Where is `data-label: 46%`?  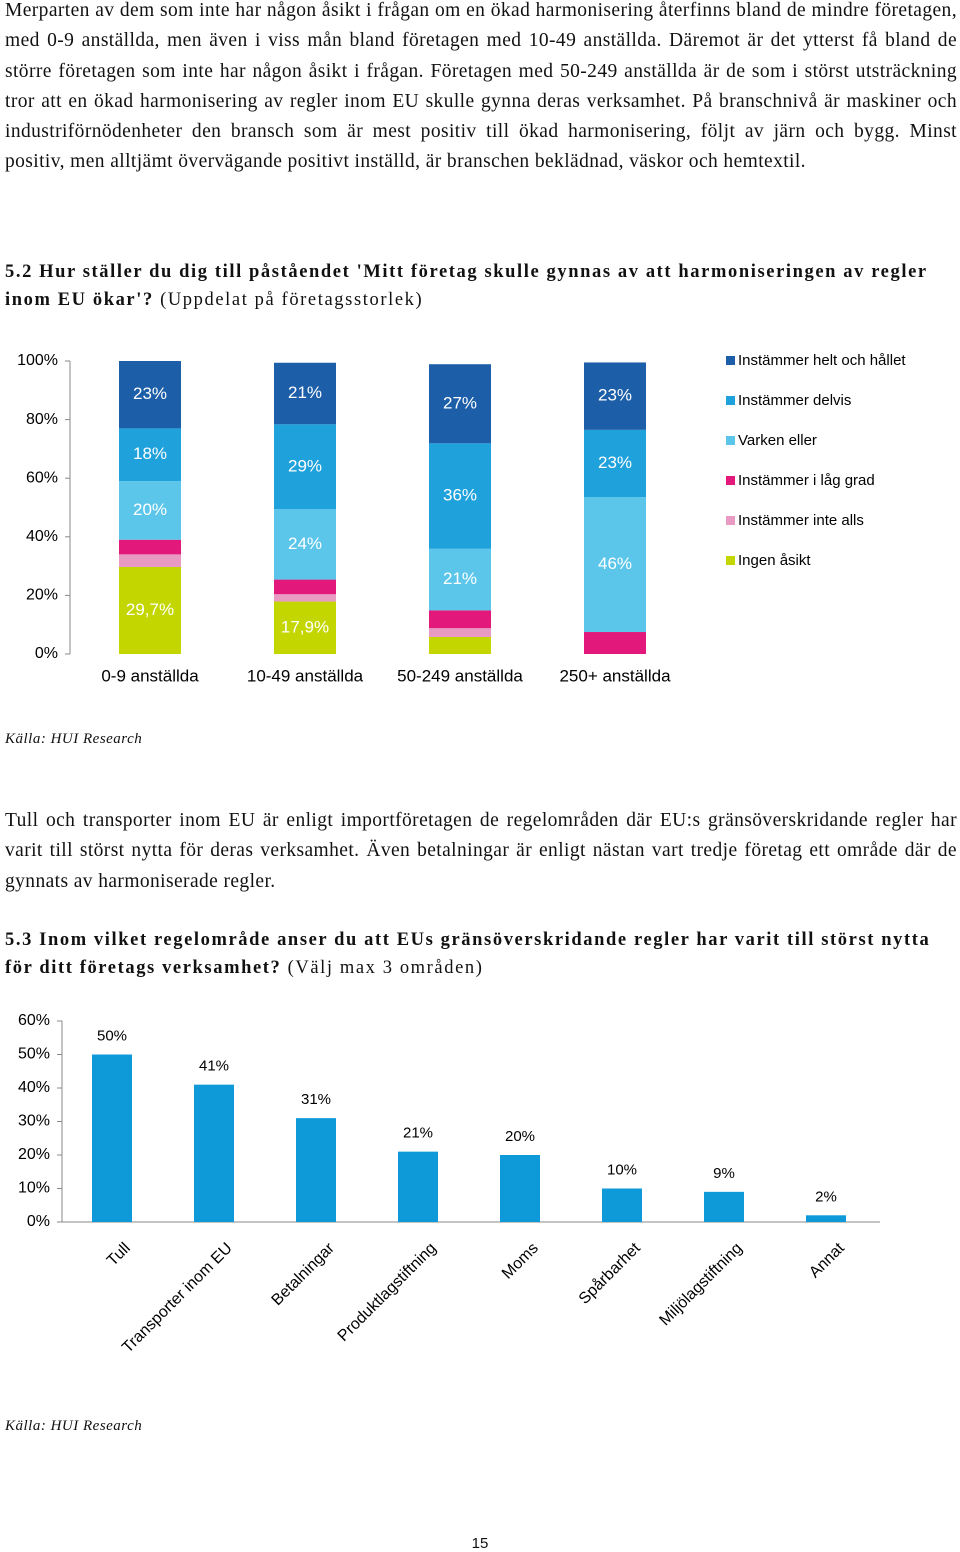 data-label: 46% is located at coordinates (615, 563).